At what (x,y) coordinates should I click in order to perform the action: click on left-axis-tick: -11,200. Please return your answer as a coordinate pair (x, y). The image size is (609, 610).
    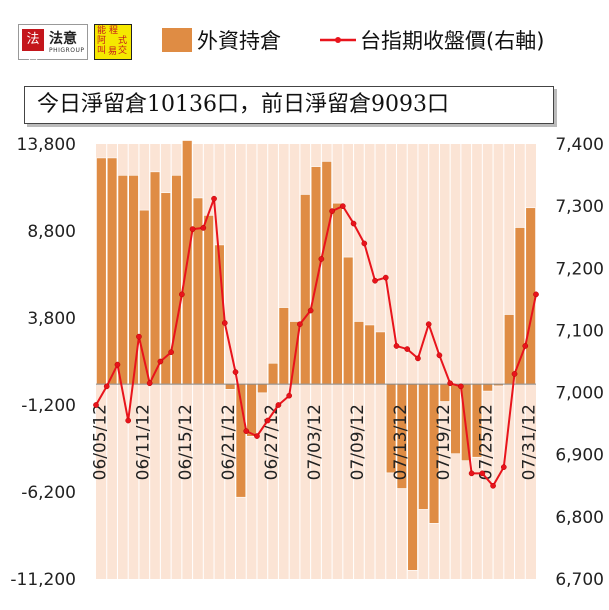
    Looking at the image, I should click on (43, 580).